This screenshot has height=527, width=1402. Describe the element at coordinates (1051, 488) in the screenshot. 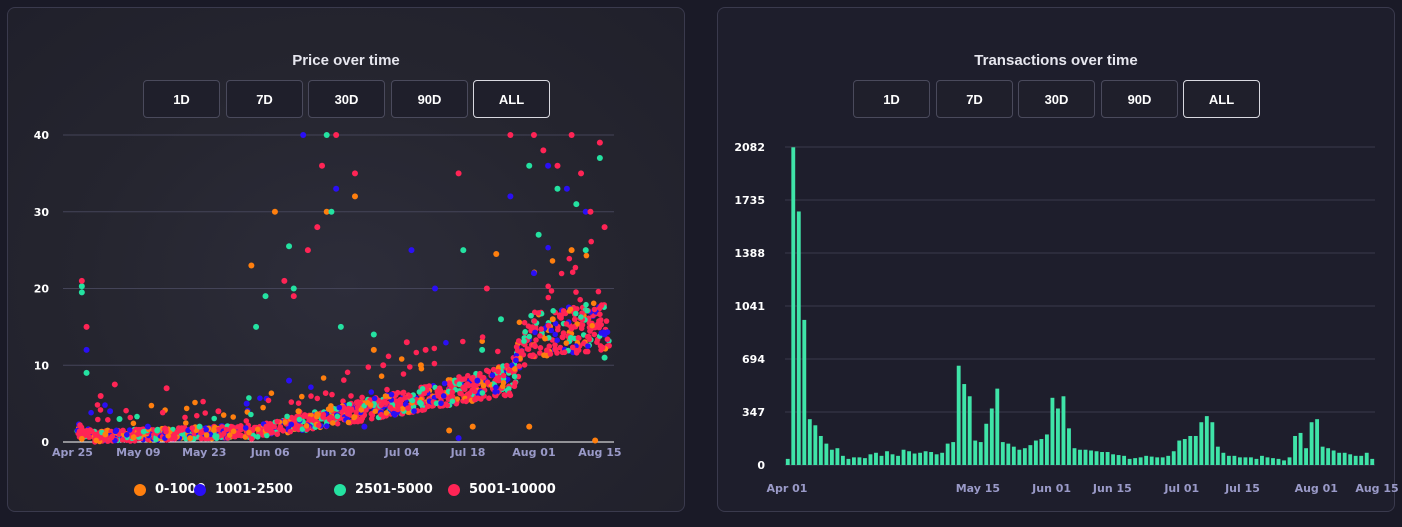

I see `x-tick-label: Jun 01` at that location.